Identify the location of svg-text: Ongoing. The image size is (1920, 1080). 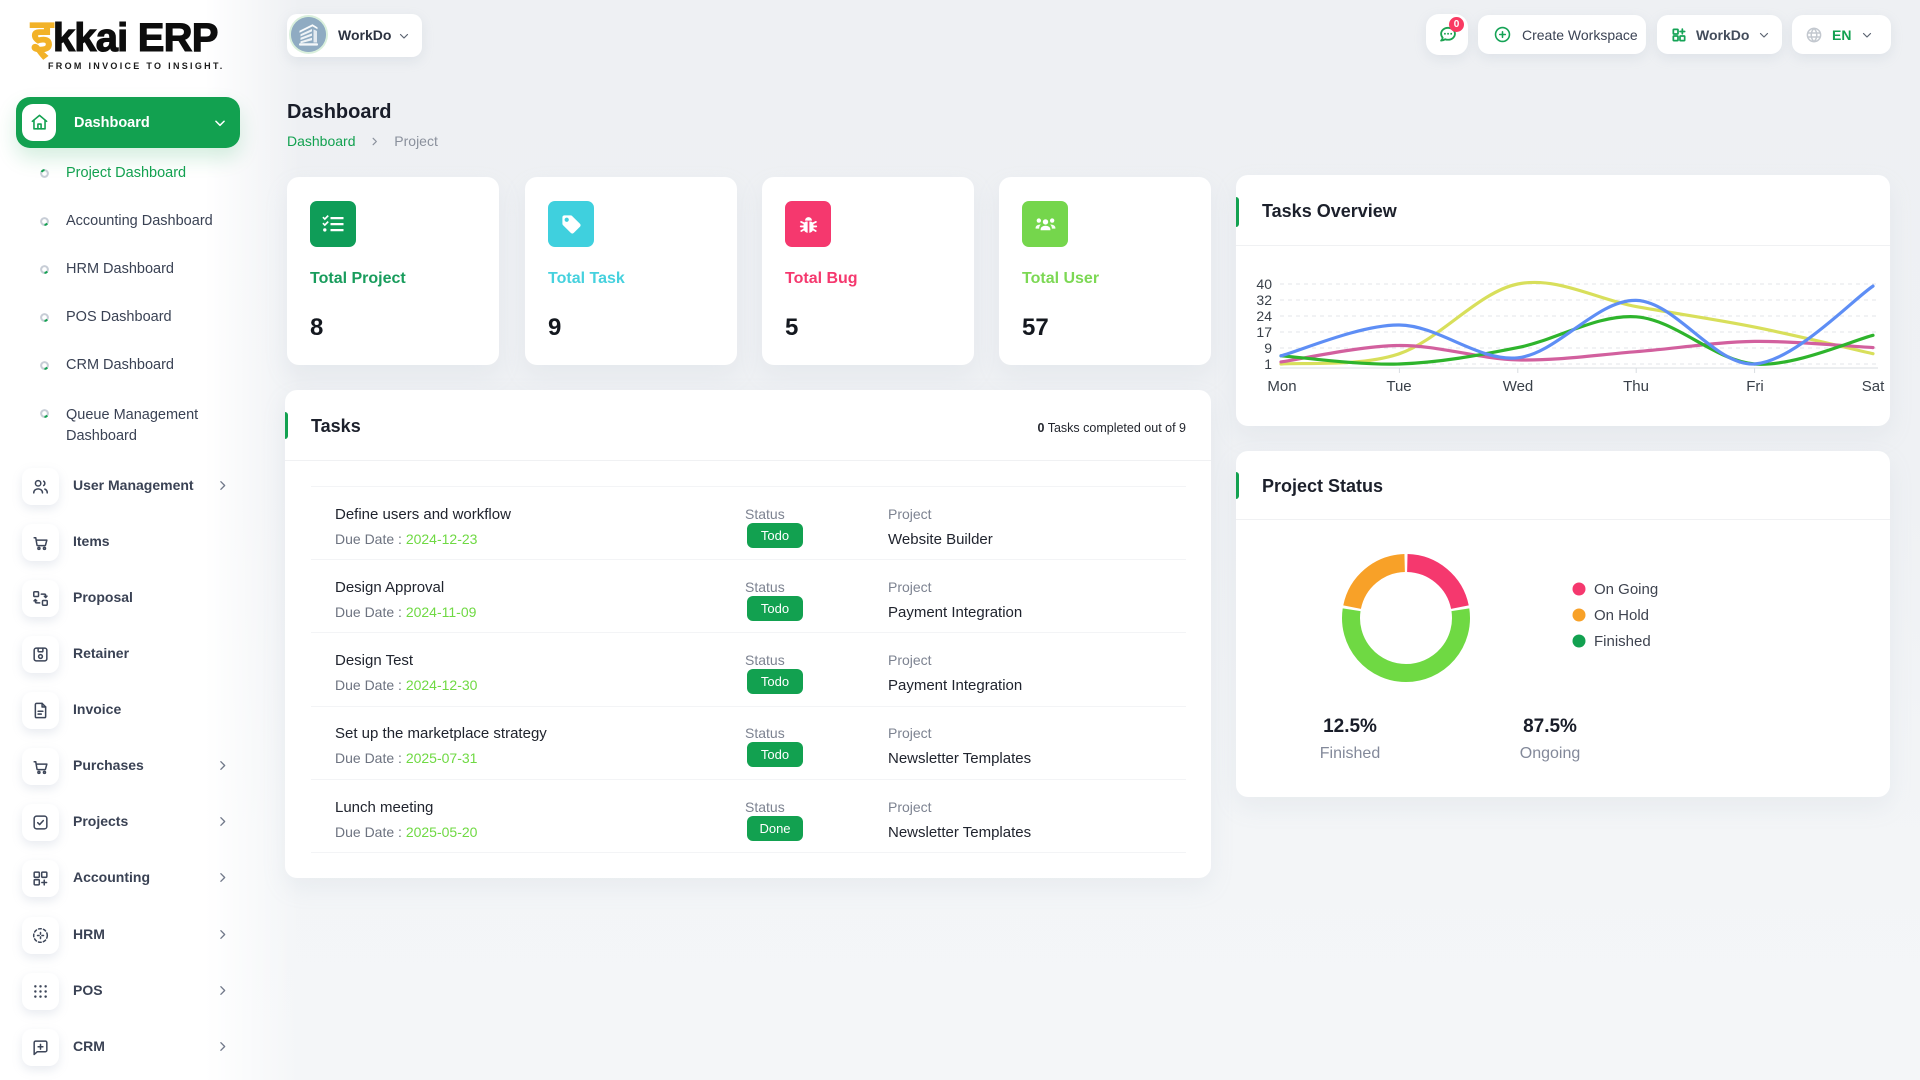
(1550, 753).